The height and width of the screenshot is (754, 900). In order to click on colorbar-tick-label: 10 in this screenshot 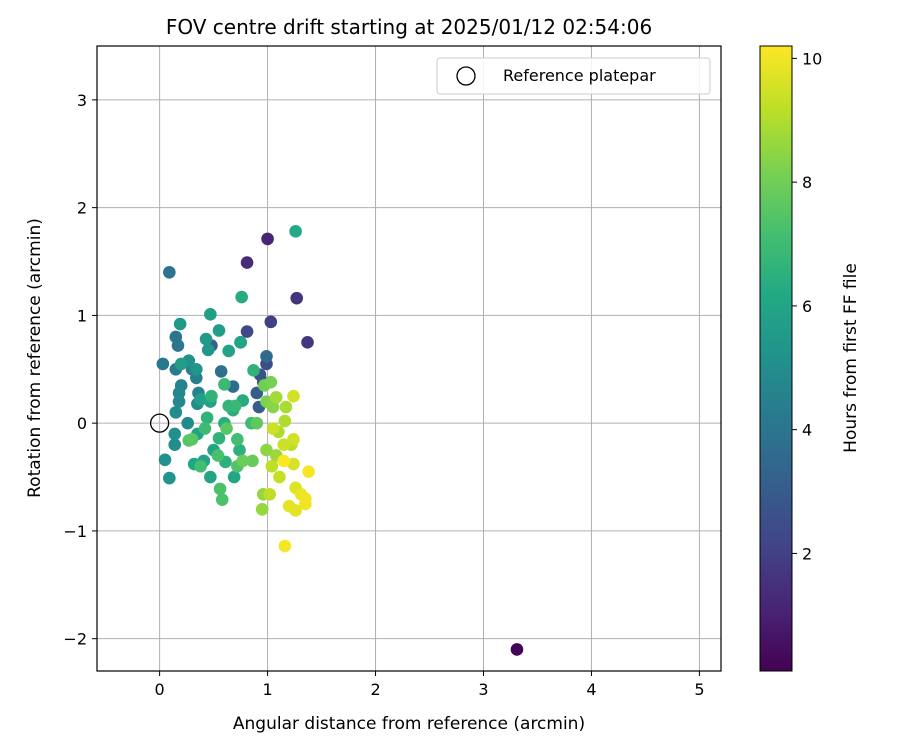, I will do `click(812, 58)`.